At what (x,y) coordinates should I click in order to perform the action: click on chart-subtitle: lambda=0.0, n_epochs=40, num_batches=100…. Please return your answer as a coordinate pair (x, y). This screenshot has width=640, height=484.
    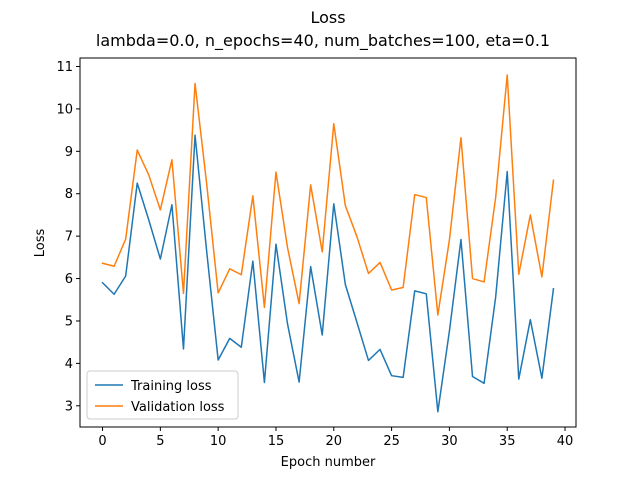
    Looking at the image, I should click on (323, 41).